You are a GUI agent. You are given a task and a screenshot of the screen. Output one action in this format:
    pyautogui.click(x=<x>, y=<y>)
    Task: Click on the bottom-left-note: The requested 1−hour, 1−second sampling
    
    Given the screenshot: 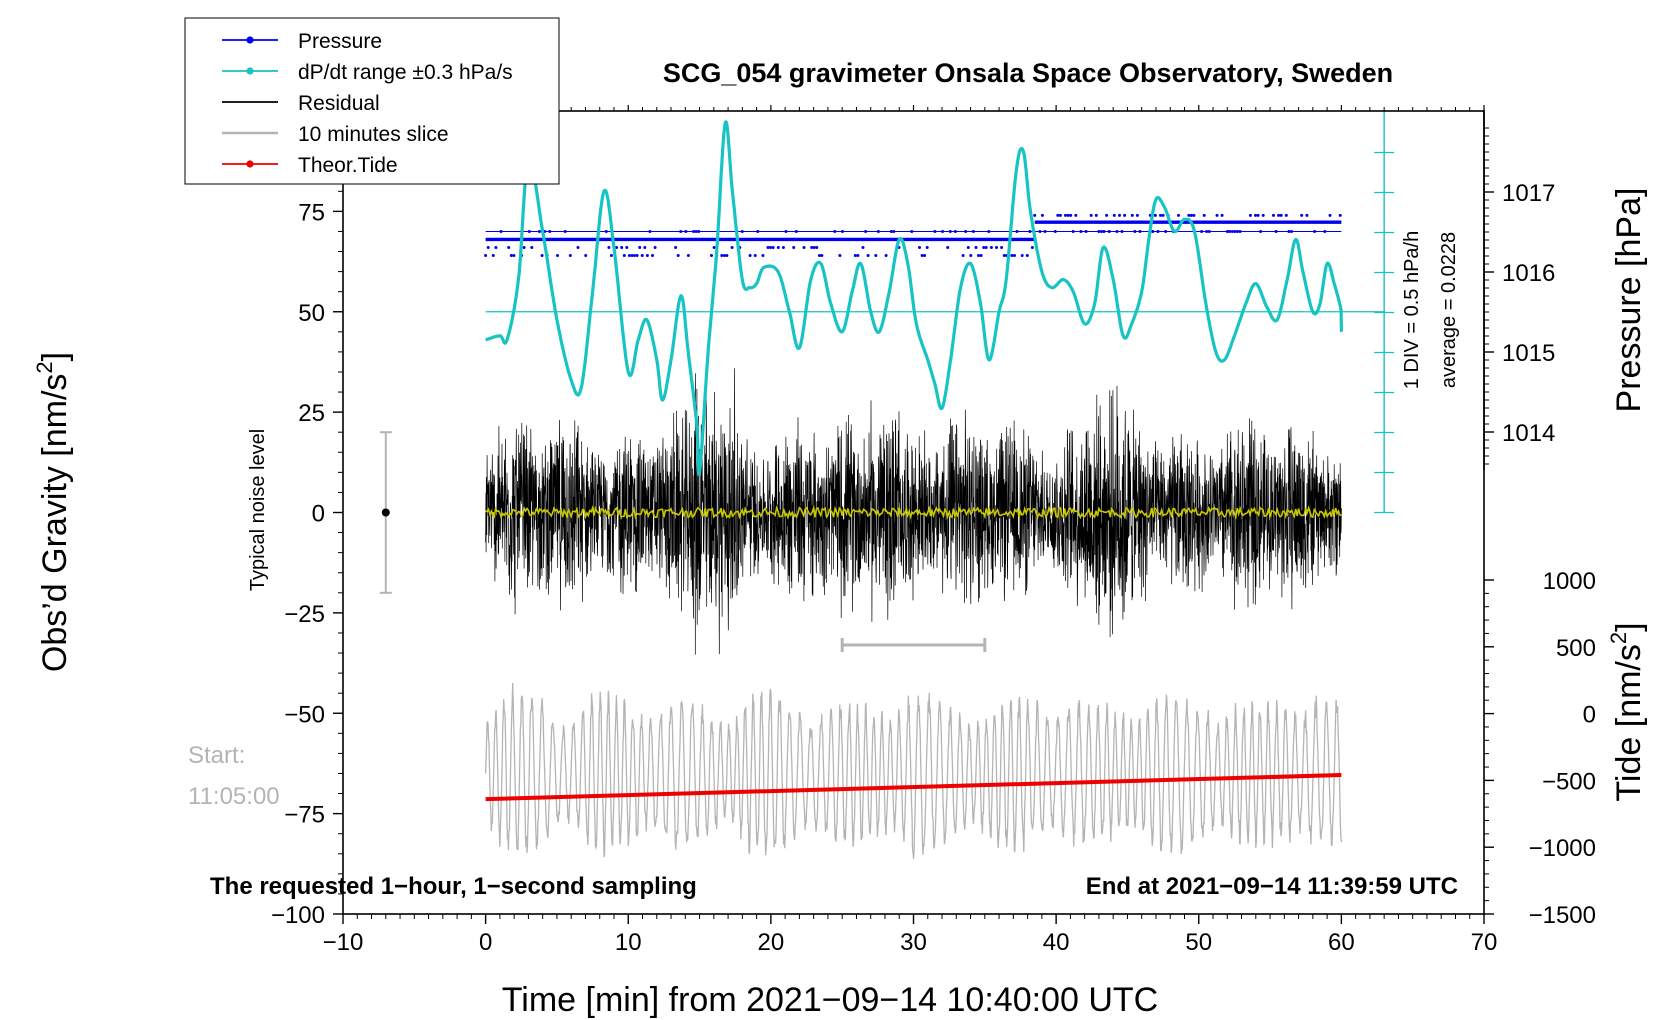 What is the action you would take?
    pyautogui.click(x=453, y=886)
    